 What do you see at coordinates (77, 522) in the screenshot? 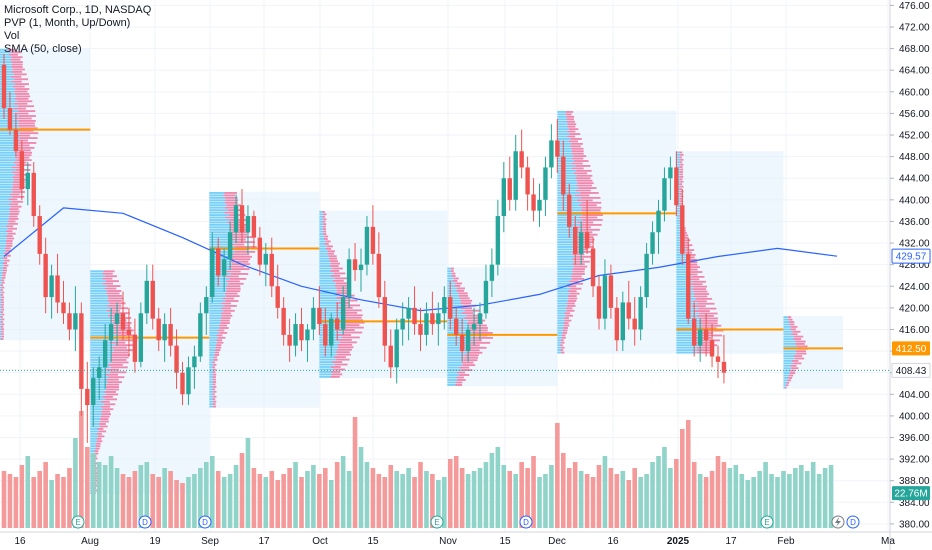
I see `event-marker-label: E` at bounding box center [77, 522].